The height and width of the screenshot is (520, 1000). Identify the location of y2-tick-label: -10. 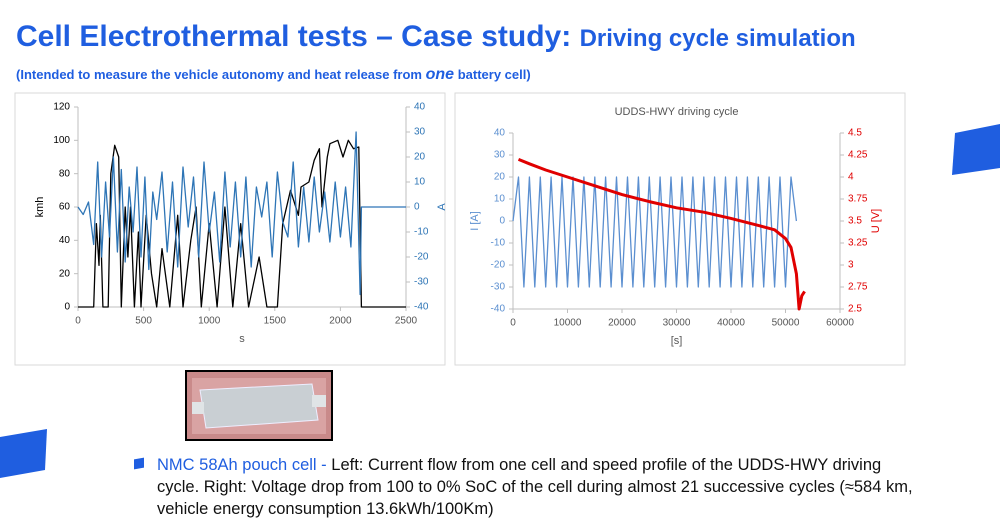
(421, 232).